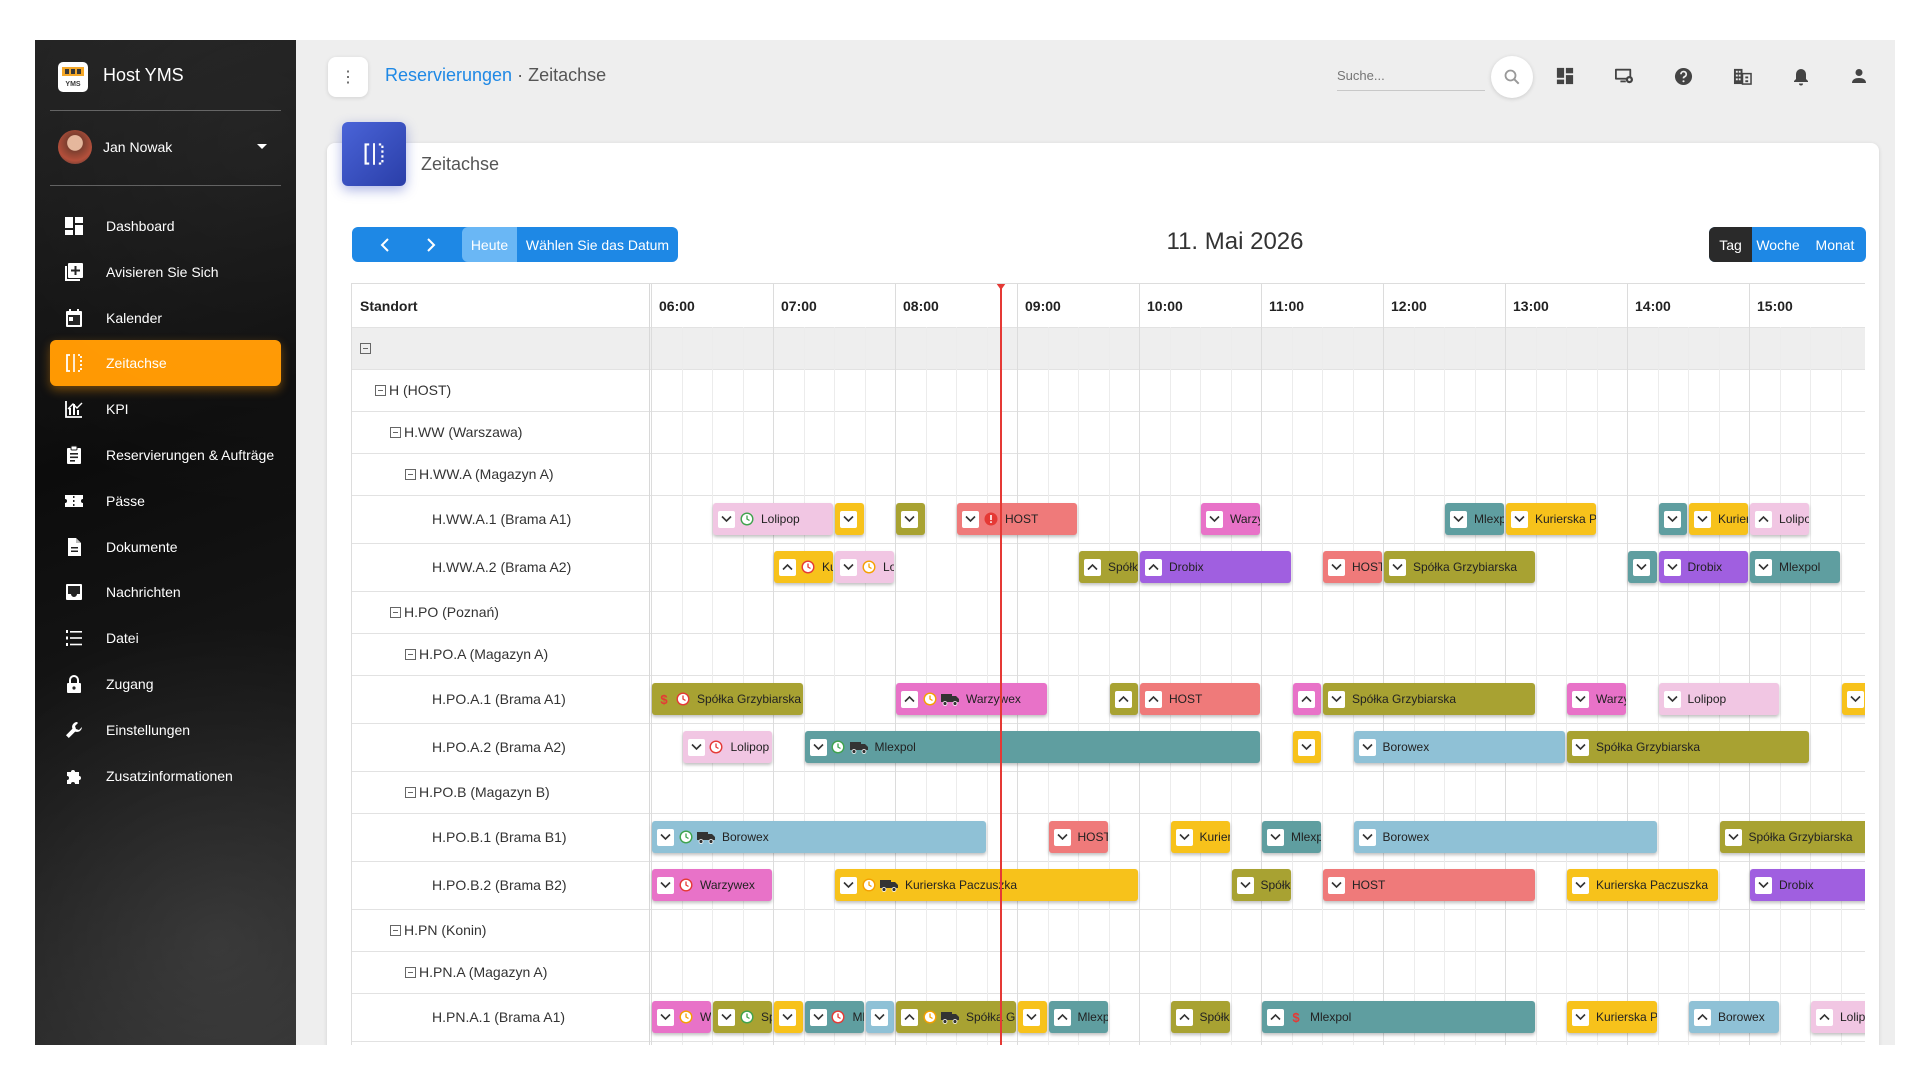 The image size is (1920, 1080). I want to click on group-row-label: H.WW (Warszawa), so click(456, 432).